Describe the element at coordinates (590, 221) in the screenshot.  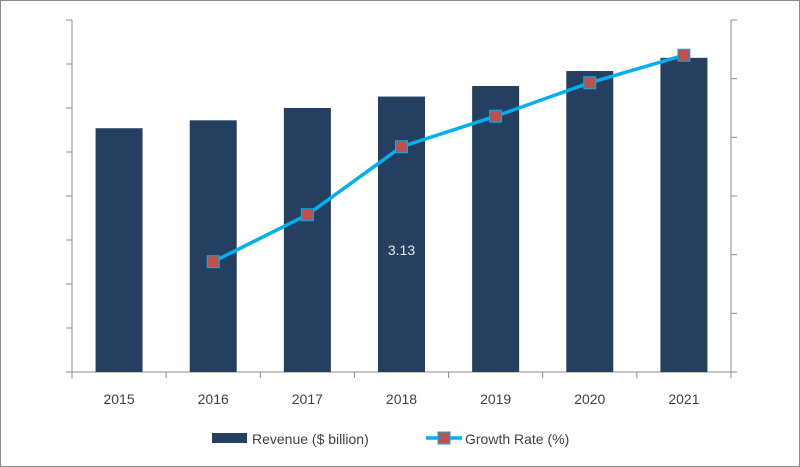
I see `revenue-bar-2020` at that location.